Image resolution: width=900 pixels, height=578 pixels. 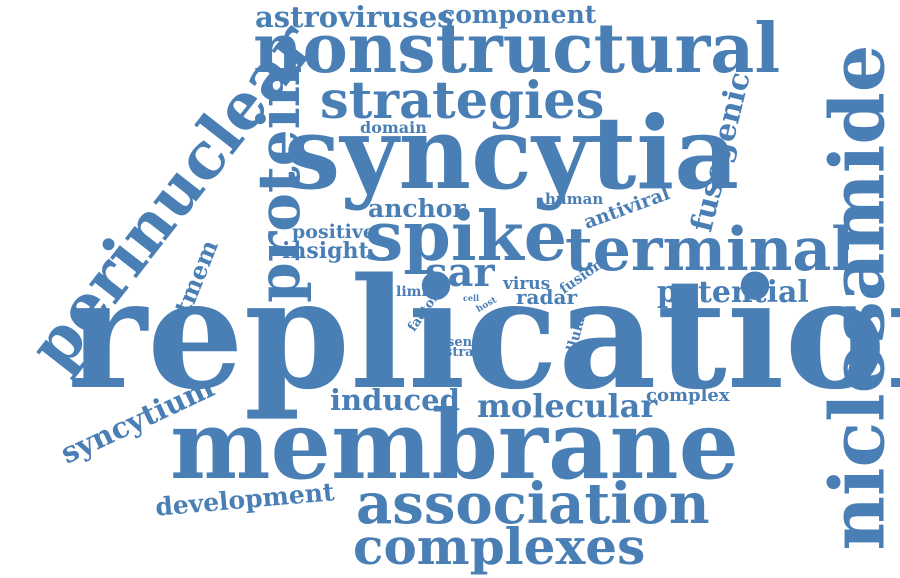 I want to click on word-radar: radar, so click(x=546, y=297).